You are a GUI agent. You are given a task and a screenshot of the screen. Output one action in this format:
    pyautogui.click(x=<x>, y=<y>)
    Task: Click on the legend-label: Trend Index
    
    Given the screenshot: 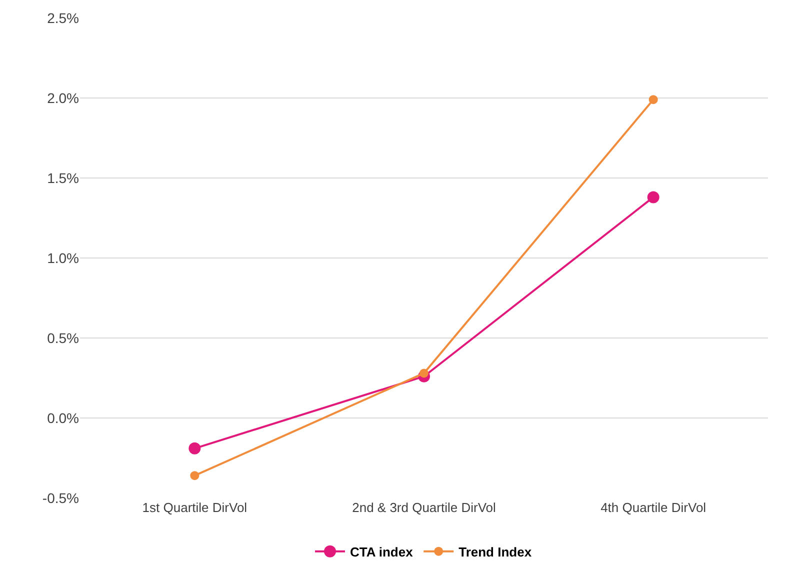 What is the action you would take?
    pyautogui.click(x=495, y=552)
    